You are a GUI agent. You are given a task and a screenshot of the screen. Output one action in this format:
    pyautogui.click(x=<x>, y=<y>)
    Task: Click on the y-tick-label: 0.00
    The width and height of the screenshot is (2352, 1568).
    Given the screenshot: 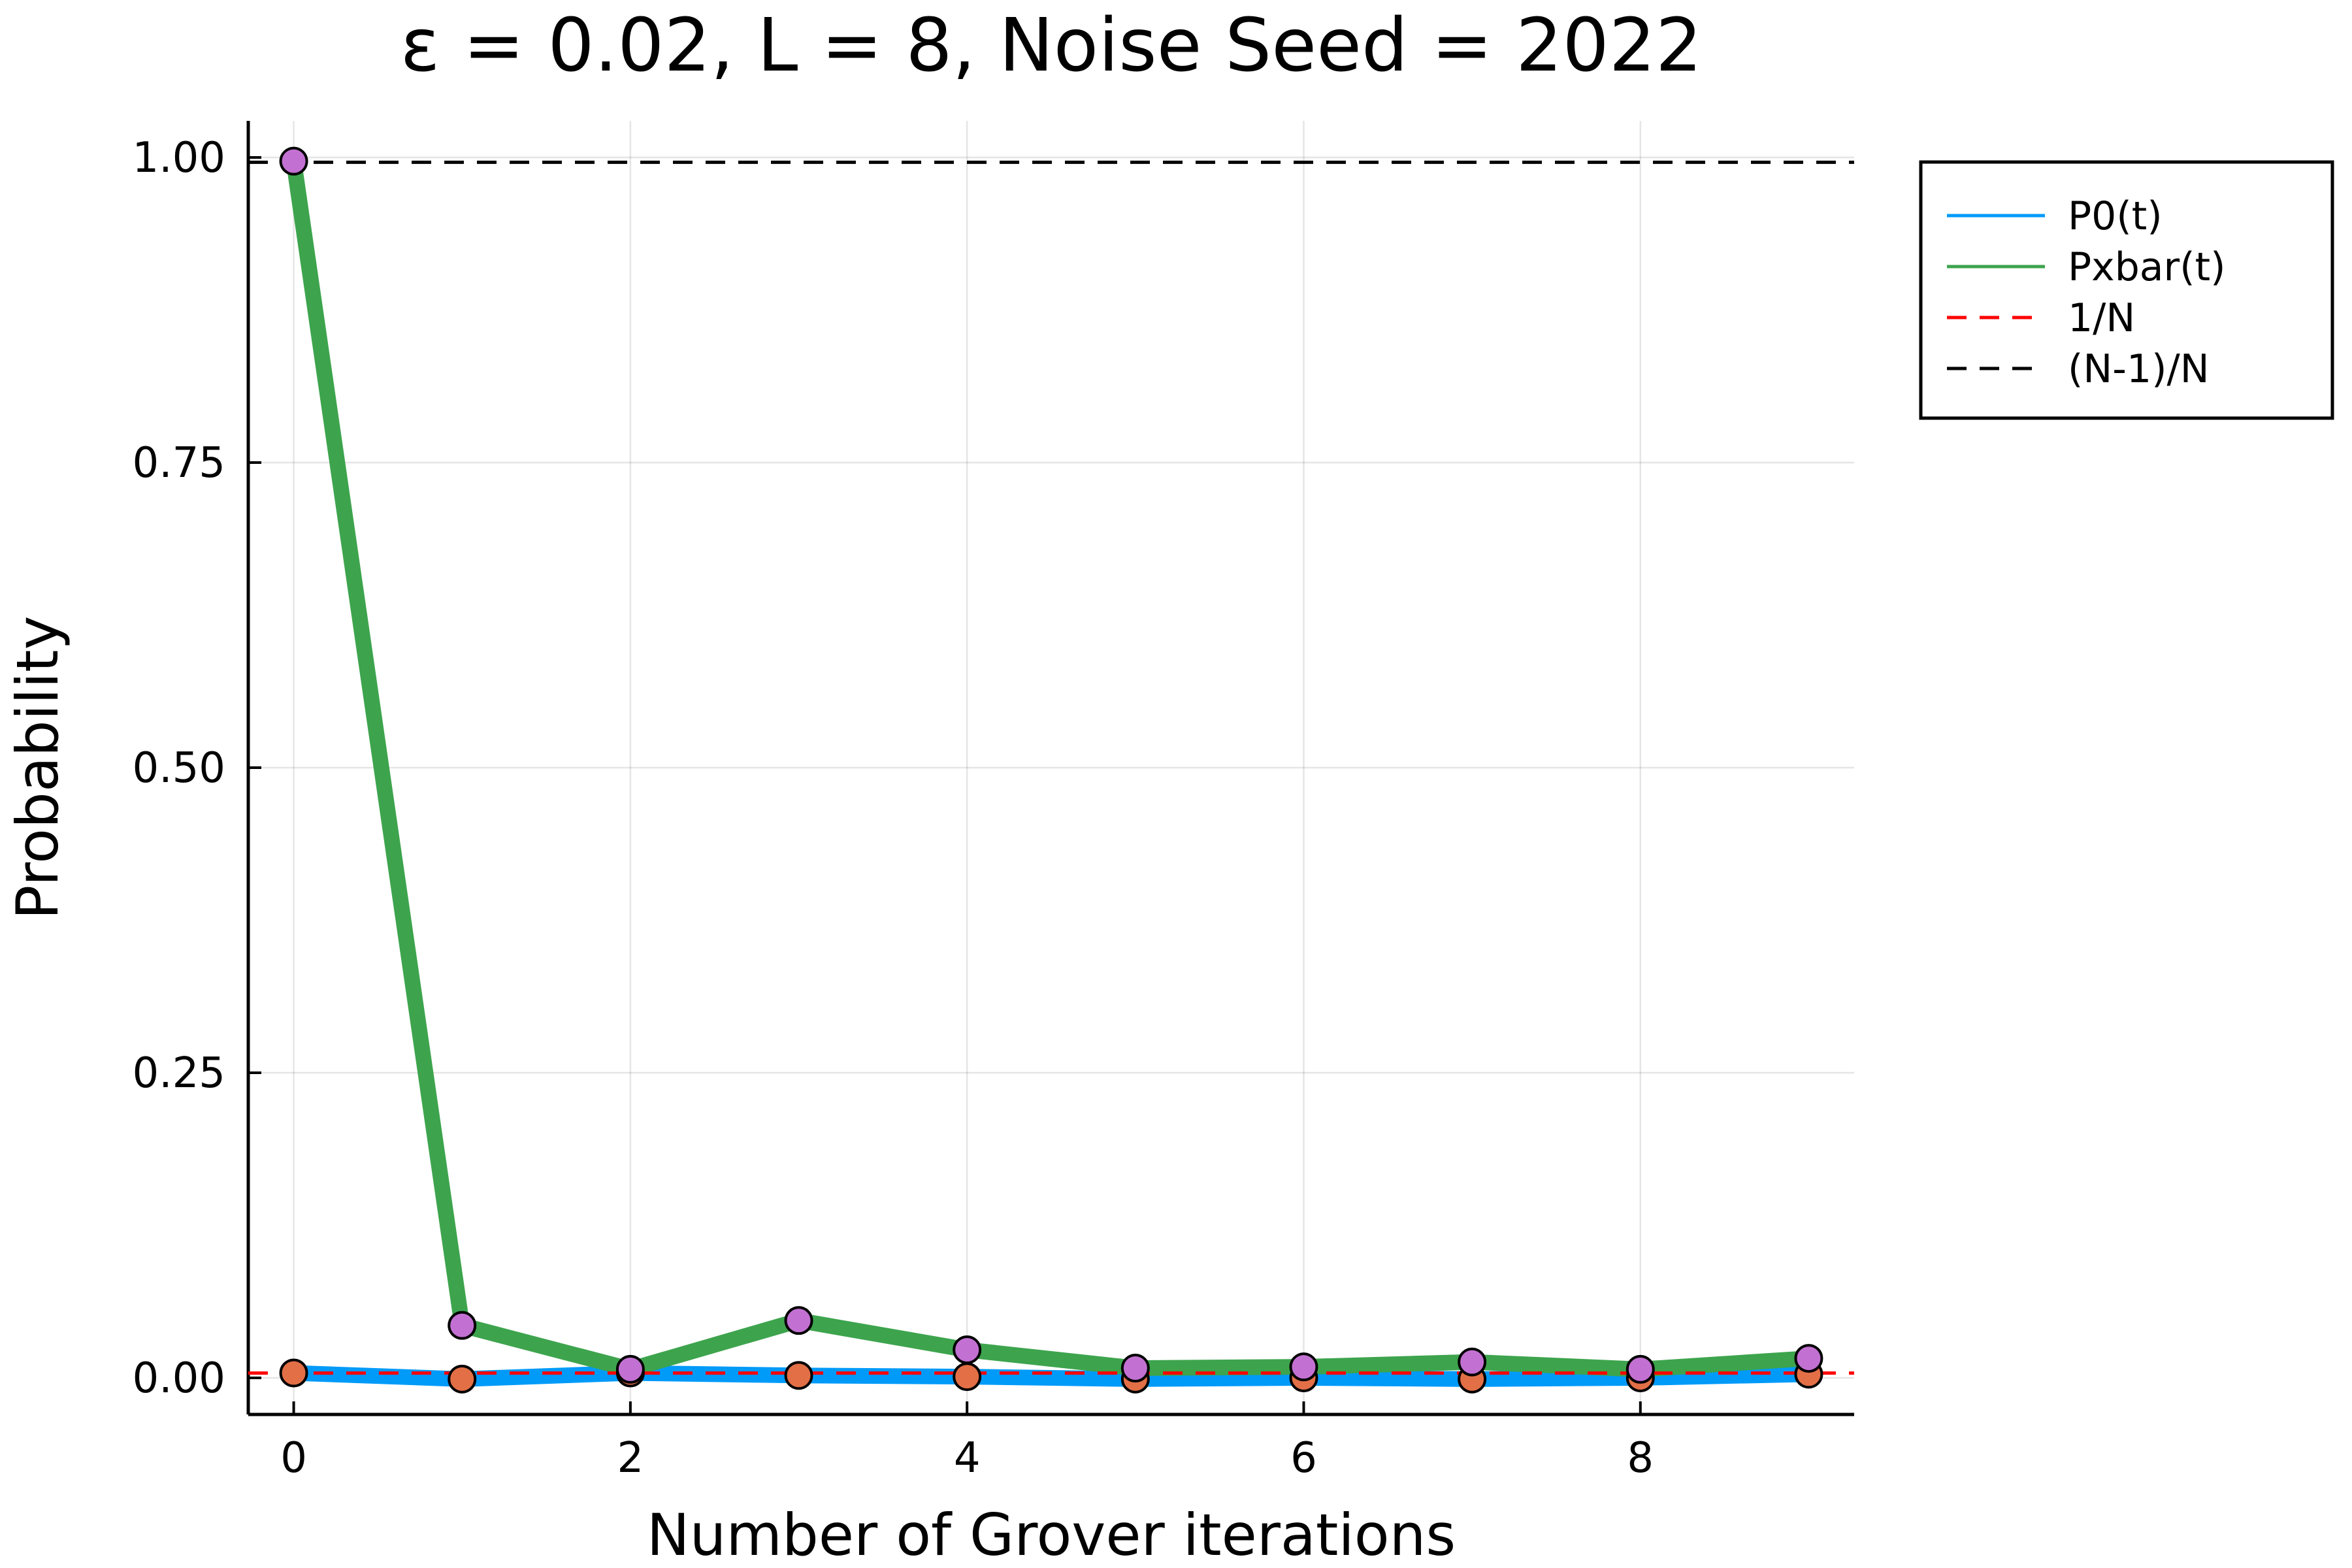 What is the action you would take?
    pyautogui.click(x=179, y=1378)
    